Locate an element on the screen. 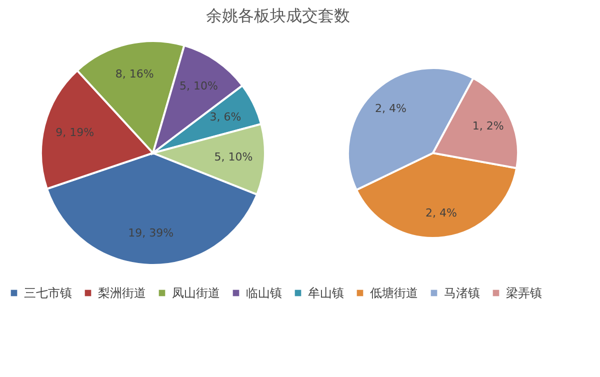 Image resolution: width=600 pixels, height=377 pixels. legend-label: 牟山镇 is located at coordinates (326, 293).